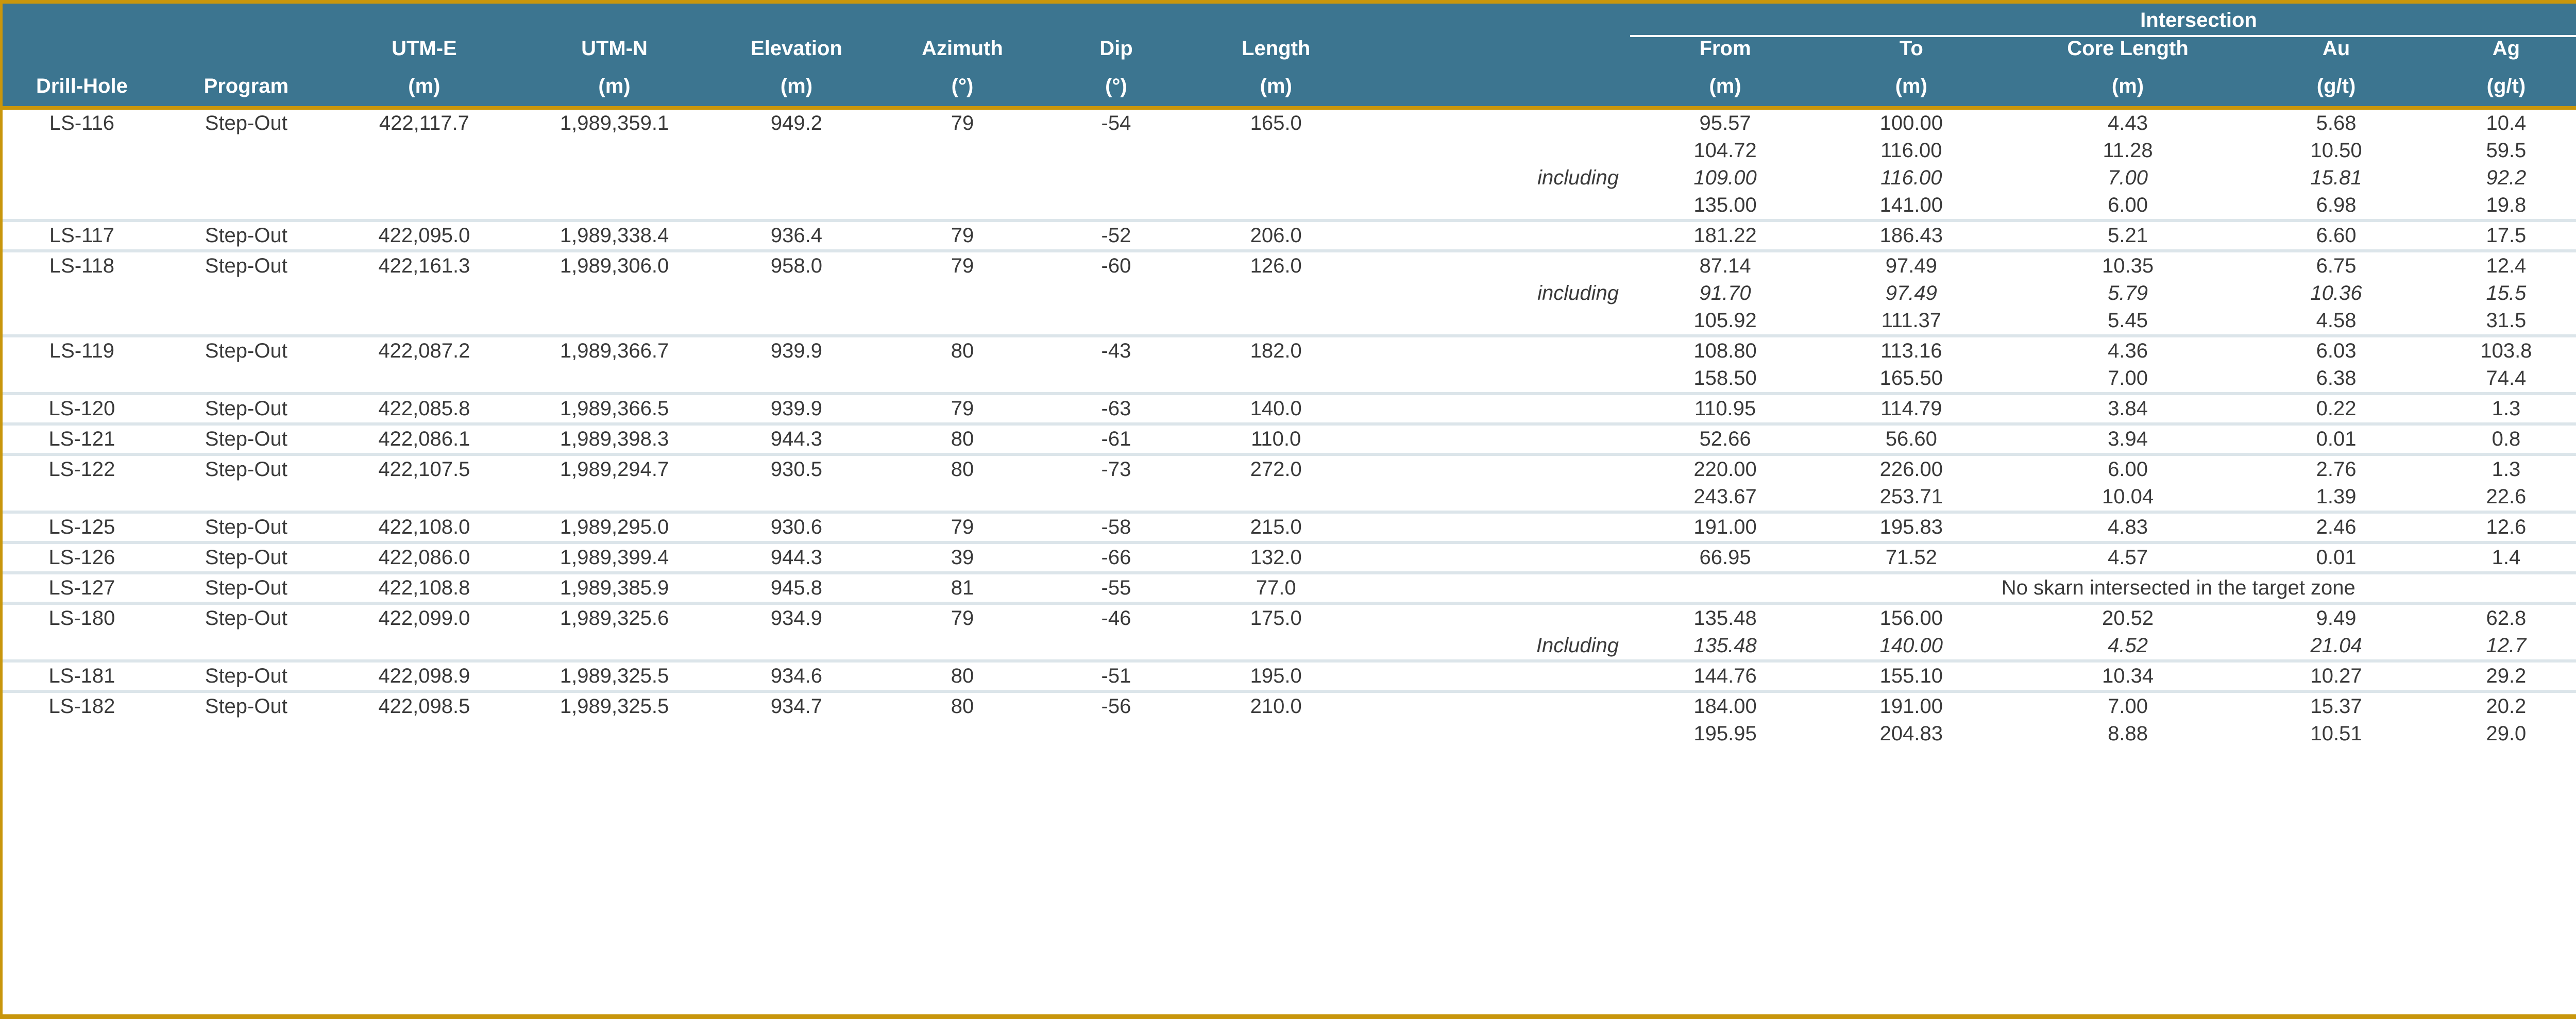 The width and height of the screenshot is (2576, 1019). I want to click on cell-length: 132.0, so click(1276, 556).